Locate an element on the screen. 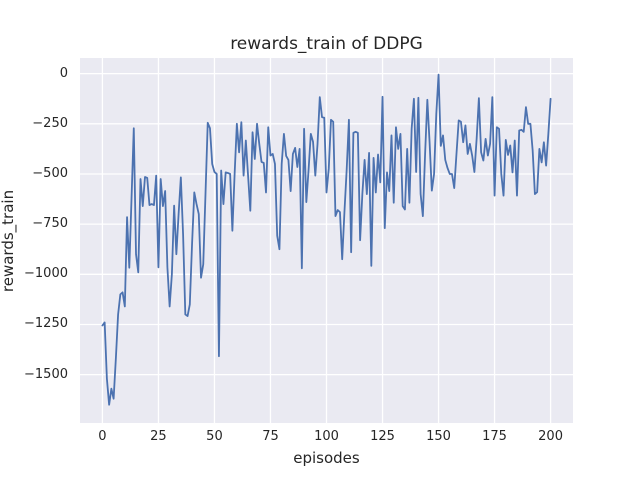  y-tick-label: −750 is located at coordinates (50, 224).